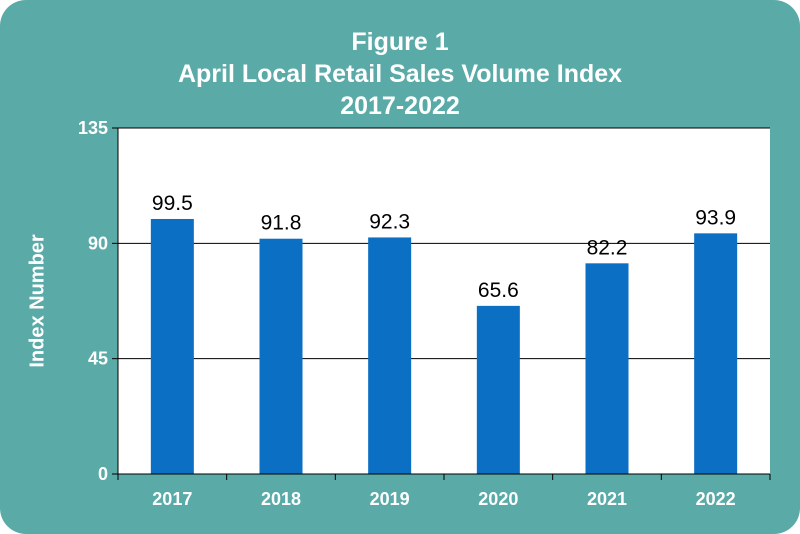  What do you see at coordinates (715, 217) in the screenshot?
I see `data-label-2022: 93.9` at bounding box center [715, 217].